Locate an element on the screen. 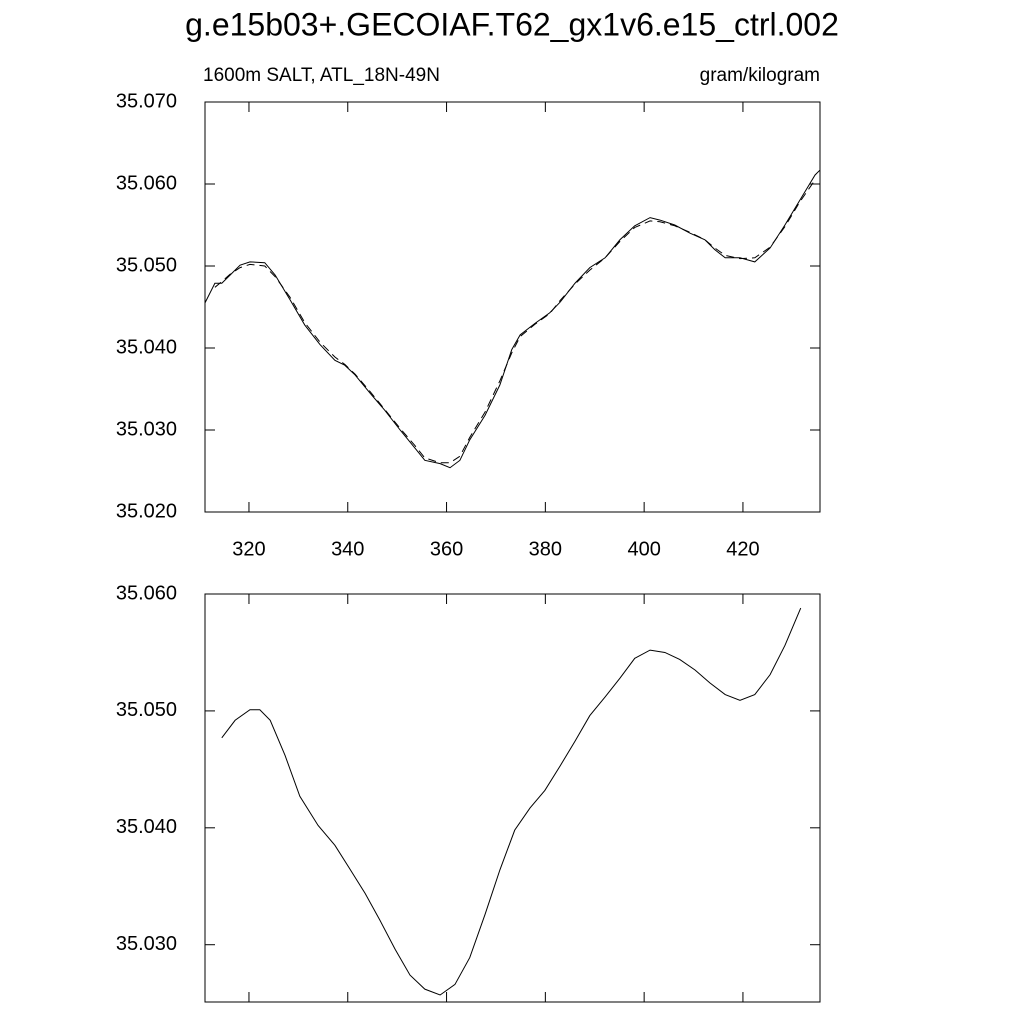  x-tick-label: 400 is located at coordinates (643, 549).